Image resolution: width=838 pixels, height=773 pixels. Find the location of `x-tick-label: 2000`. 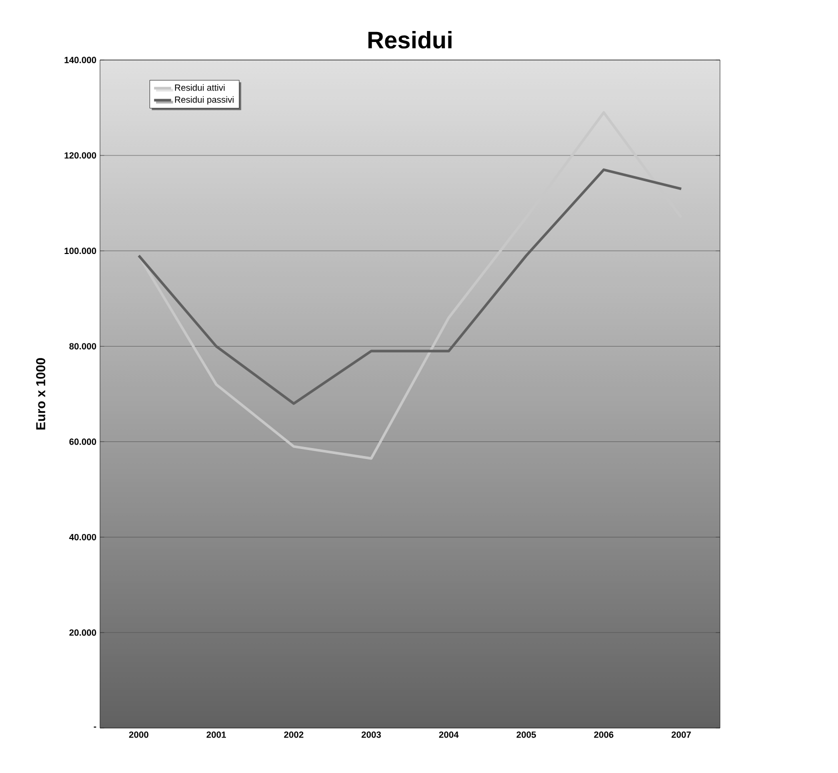

x-tick-label: 2000 is located at coordinates (138, 735).